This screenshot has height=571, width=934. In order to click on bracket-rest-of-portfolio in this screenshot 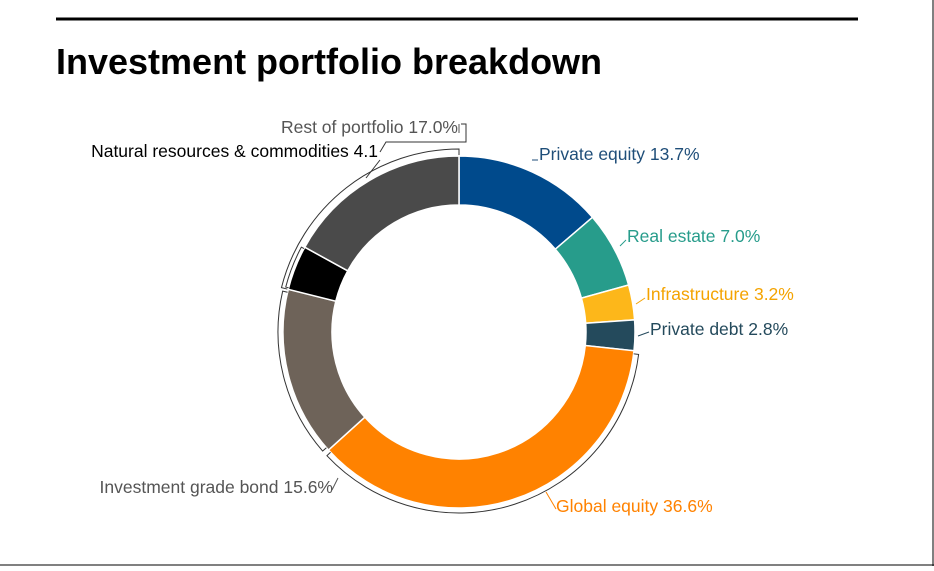, I will do `click(370, 219)`.